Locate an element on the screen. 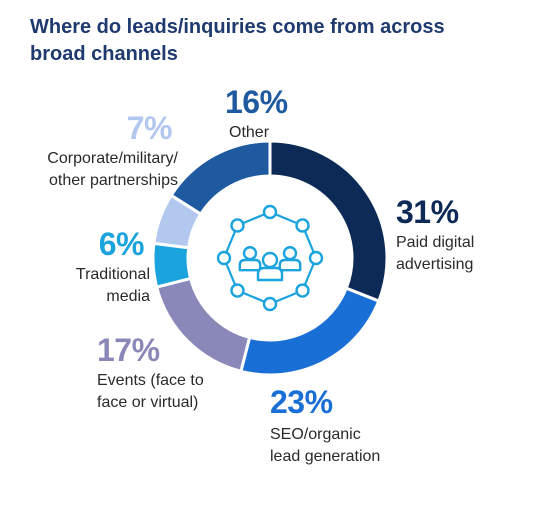 This screenshot has width=535, height=507. slice-pct-events: 17% is located at coordinates (128, 350).